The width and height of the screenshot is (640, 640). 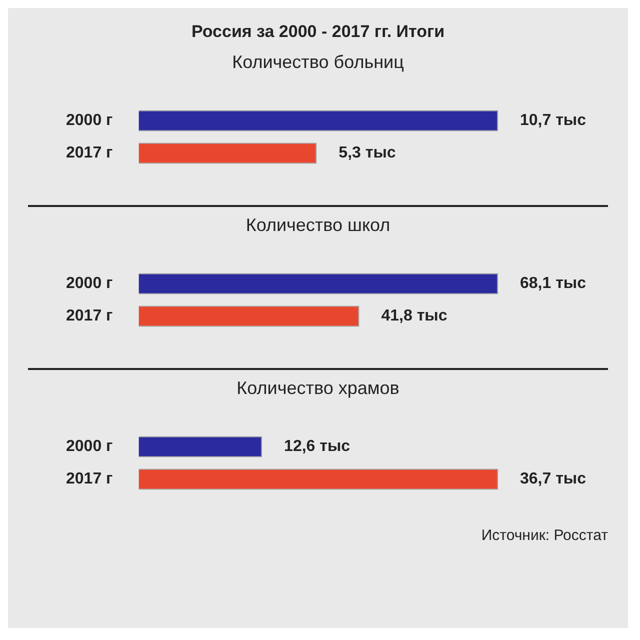 What do you see at coordinates (553, 121) in the screenshot?
I see `data-label: 10,7 тыс` at bounding box center [553, 121].